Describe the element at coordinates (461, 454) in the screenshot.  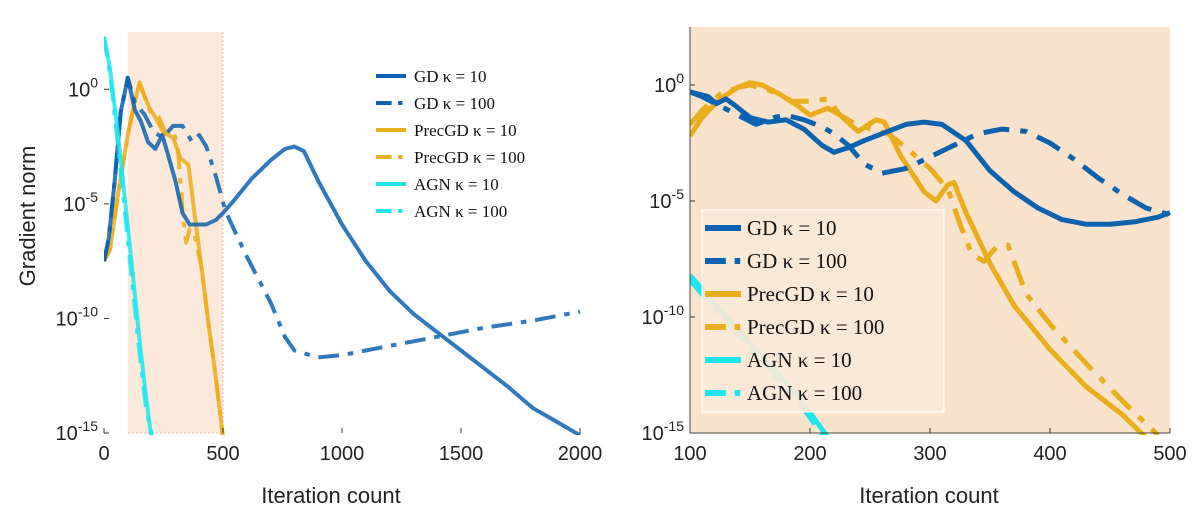
I see `x-tick-label: 1500` at that location.